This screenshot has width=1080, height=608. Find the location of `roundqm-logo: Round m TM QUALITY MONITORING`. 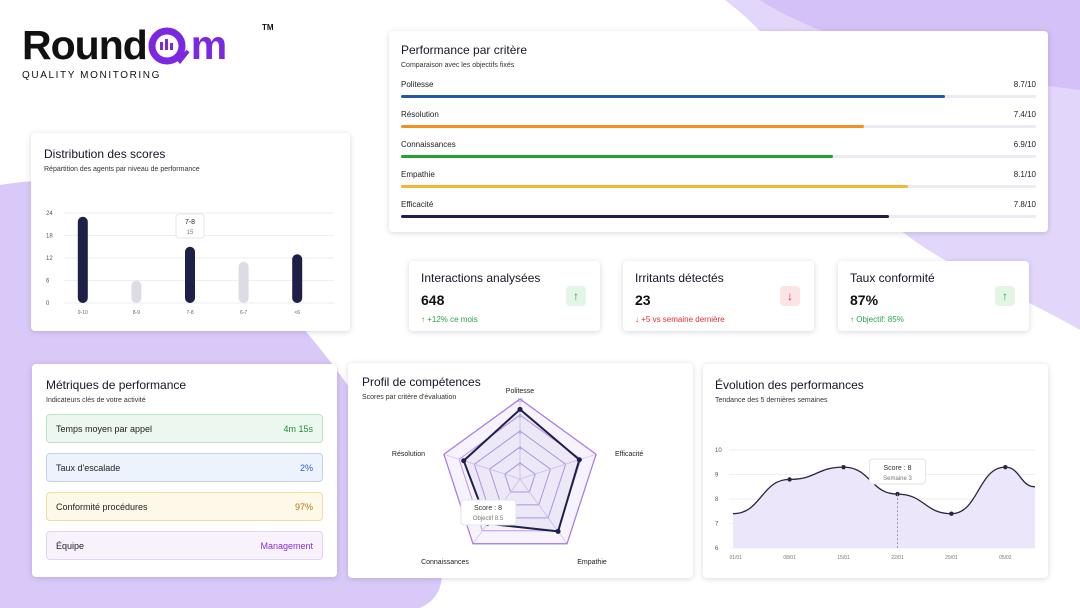

roundqm-logo: Round m TM QUALITY MONITORING is located at coordinates (148, 51).